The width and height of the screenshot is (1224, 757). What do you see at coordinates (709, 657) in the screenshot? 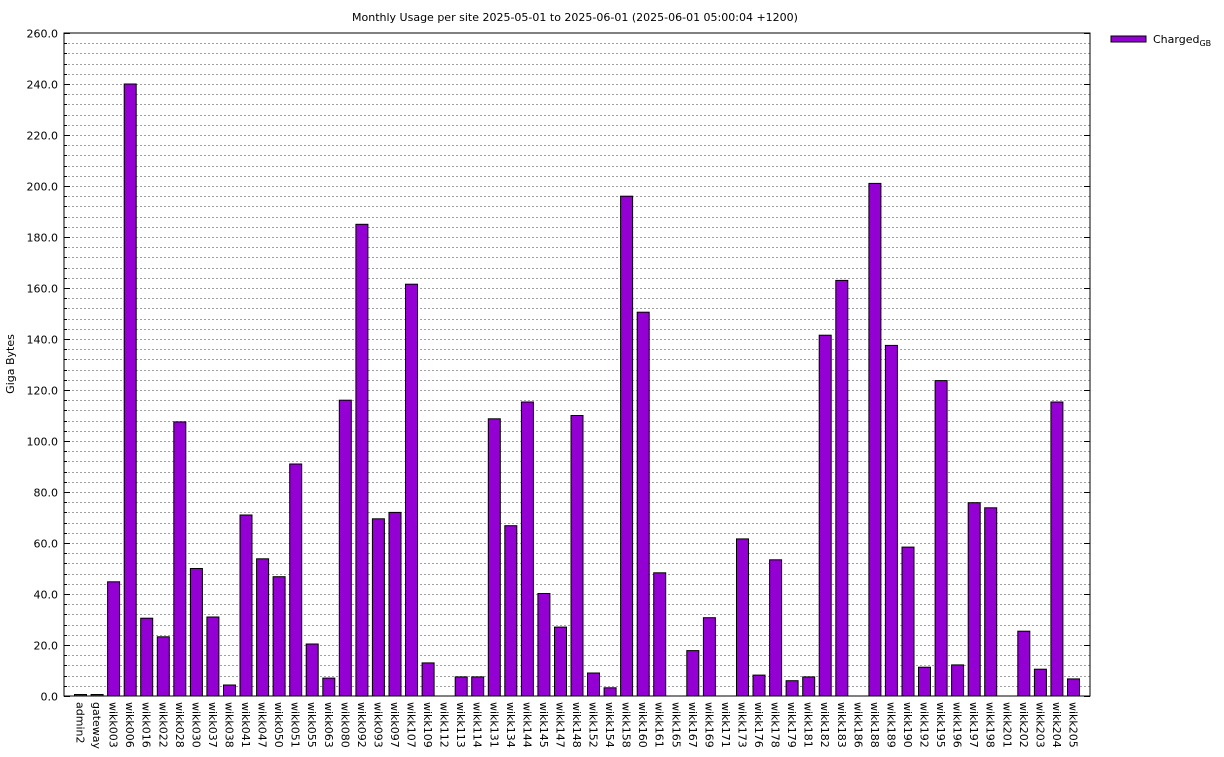
I see `bar-wikk169` at bounding box center [709, 657].